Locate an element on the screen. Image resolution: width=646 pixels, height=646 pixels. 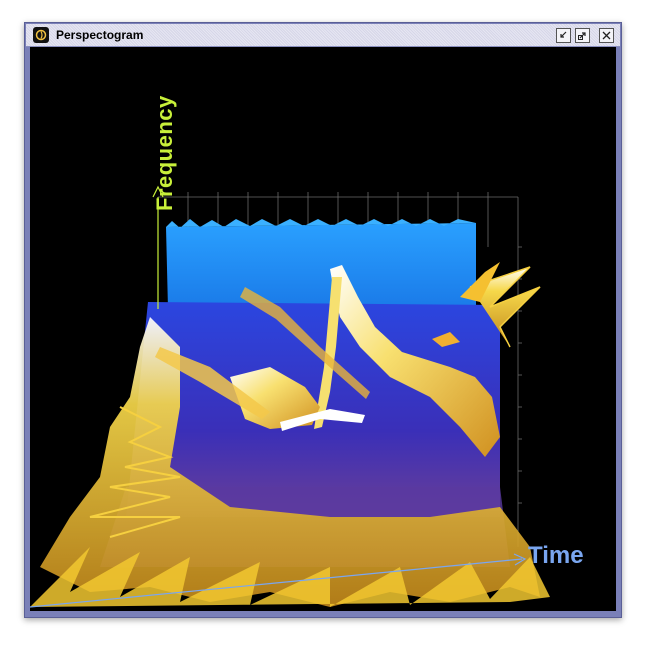
close-icon is located at coordinates (606, 35).